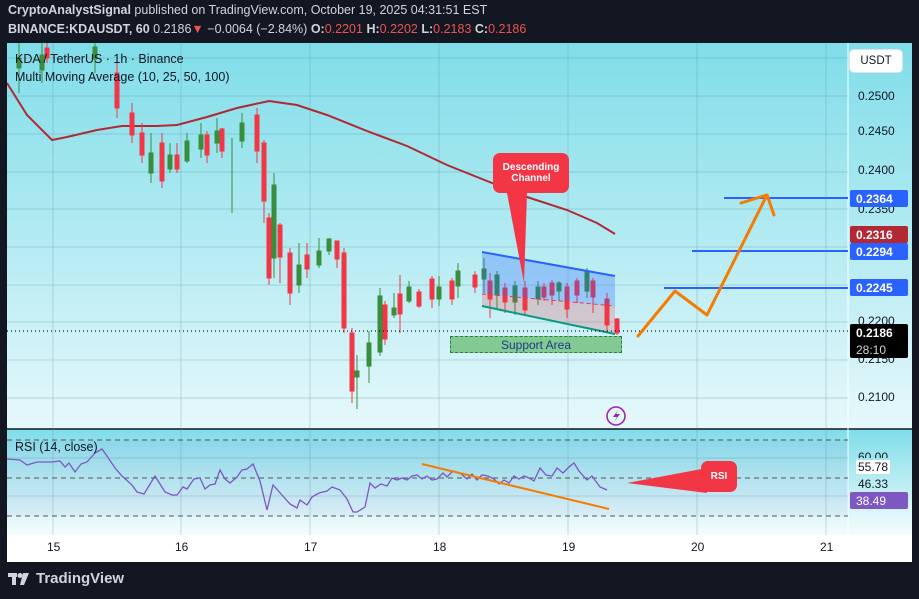  I want to click on target3-price-tag: 0.2364, so click(879, 198).